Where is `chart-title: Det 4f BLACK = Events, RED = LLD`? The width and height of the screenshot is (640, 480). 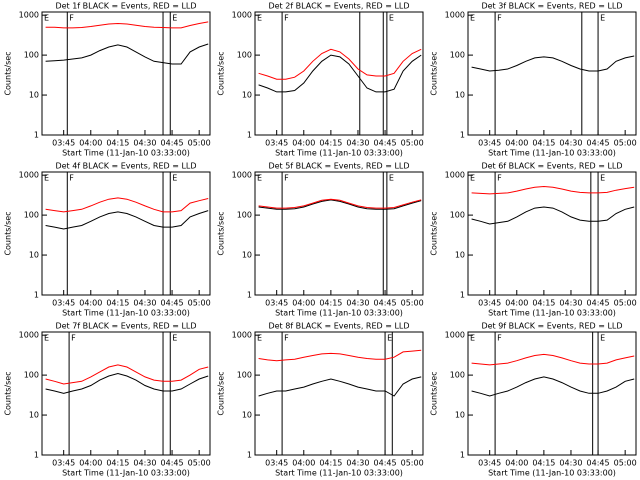 chart-title: Det 4f BLACK = Events, RED = LLD is located at coordinates (125, 166).